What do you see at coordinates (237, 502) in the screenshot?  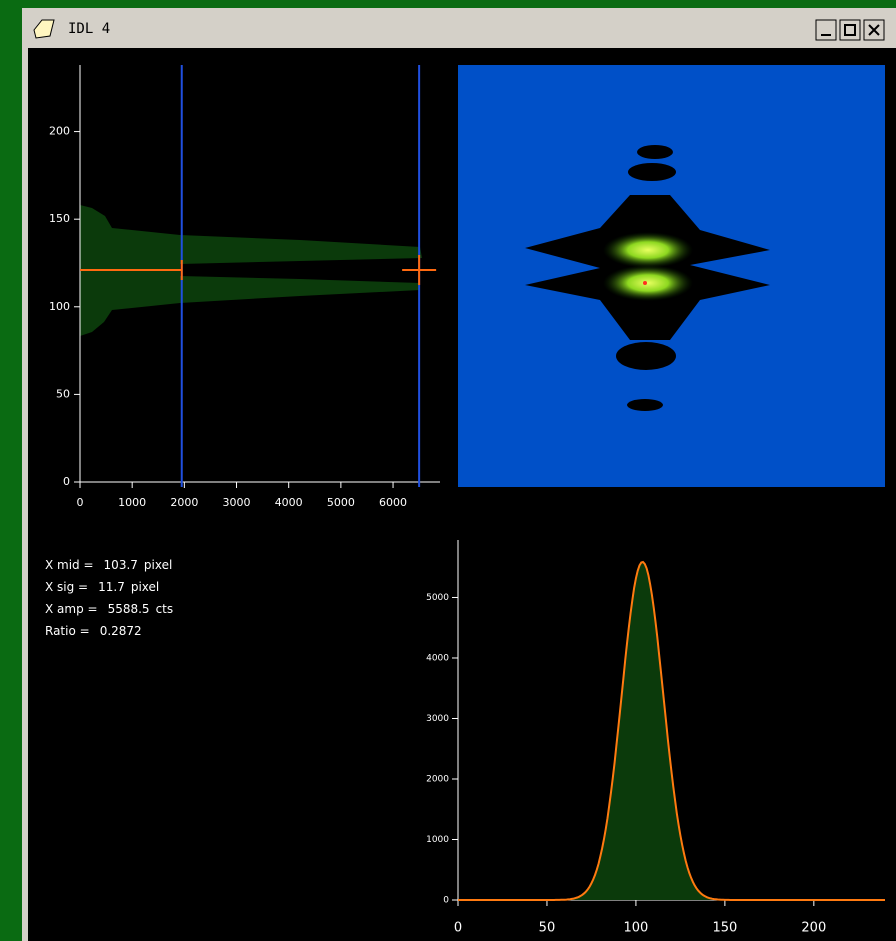 I see `x-tick-label: 3000` at bounding box center [237, 502].